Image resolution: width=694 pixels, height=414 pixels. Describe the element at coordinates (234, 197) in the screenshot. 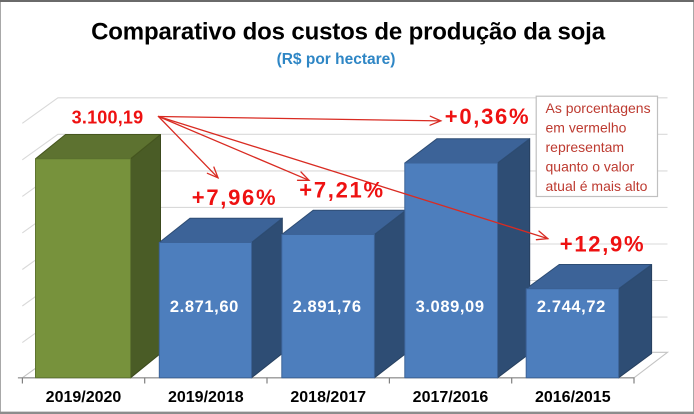

I see `svg-text: +7,96%` at that location.